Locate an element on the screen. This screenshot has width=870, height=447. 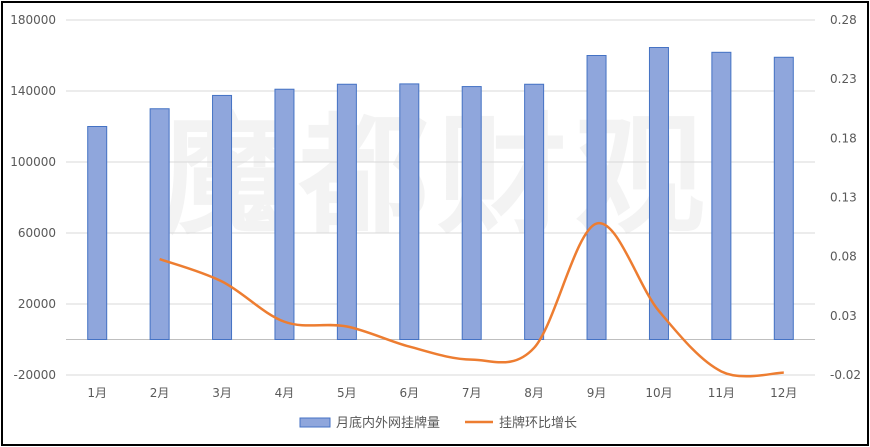
x-tick-label: 9月 is located at coordinates (597, 393).